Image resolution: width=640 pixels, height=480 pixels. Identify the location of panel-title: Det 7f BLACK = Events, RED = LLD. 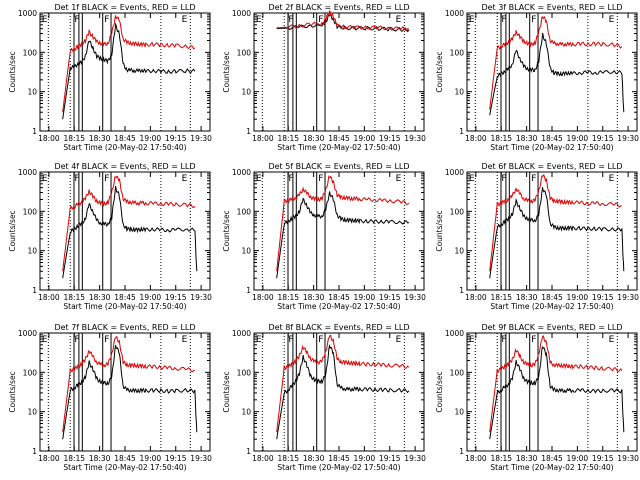
(124, 327).